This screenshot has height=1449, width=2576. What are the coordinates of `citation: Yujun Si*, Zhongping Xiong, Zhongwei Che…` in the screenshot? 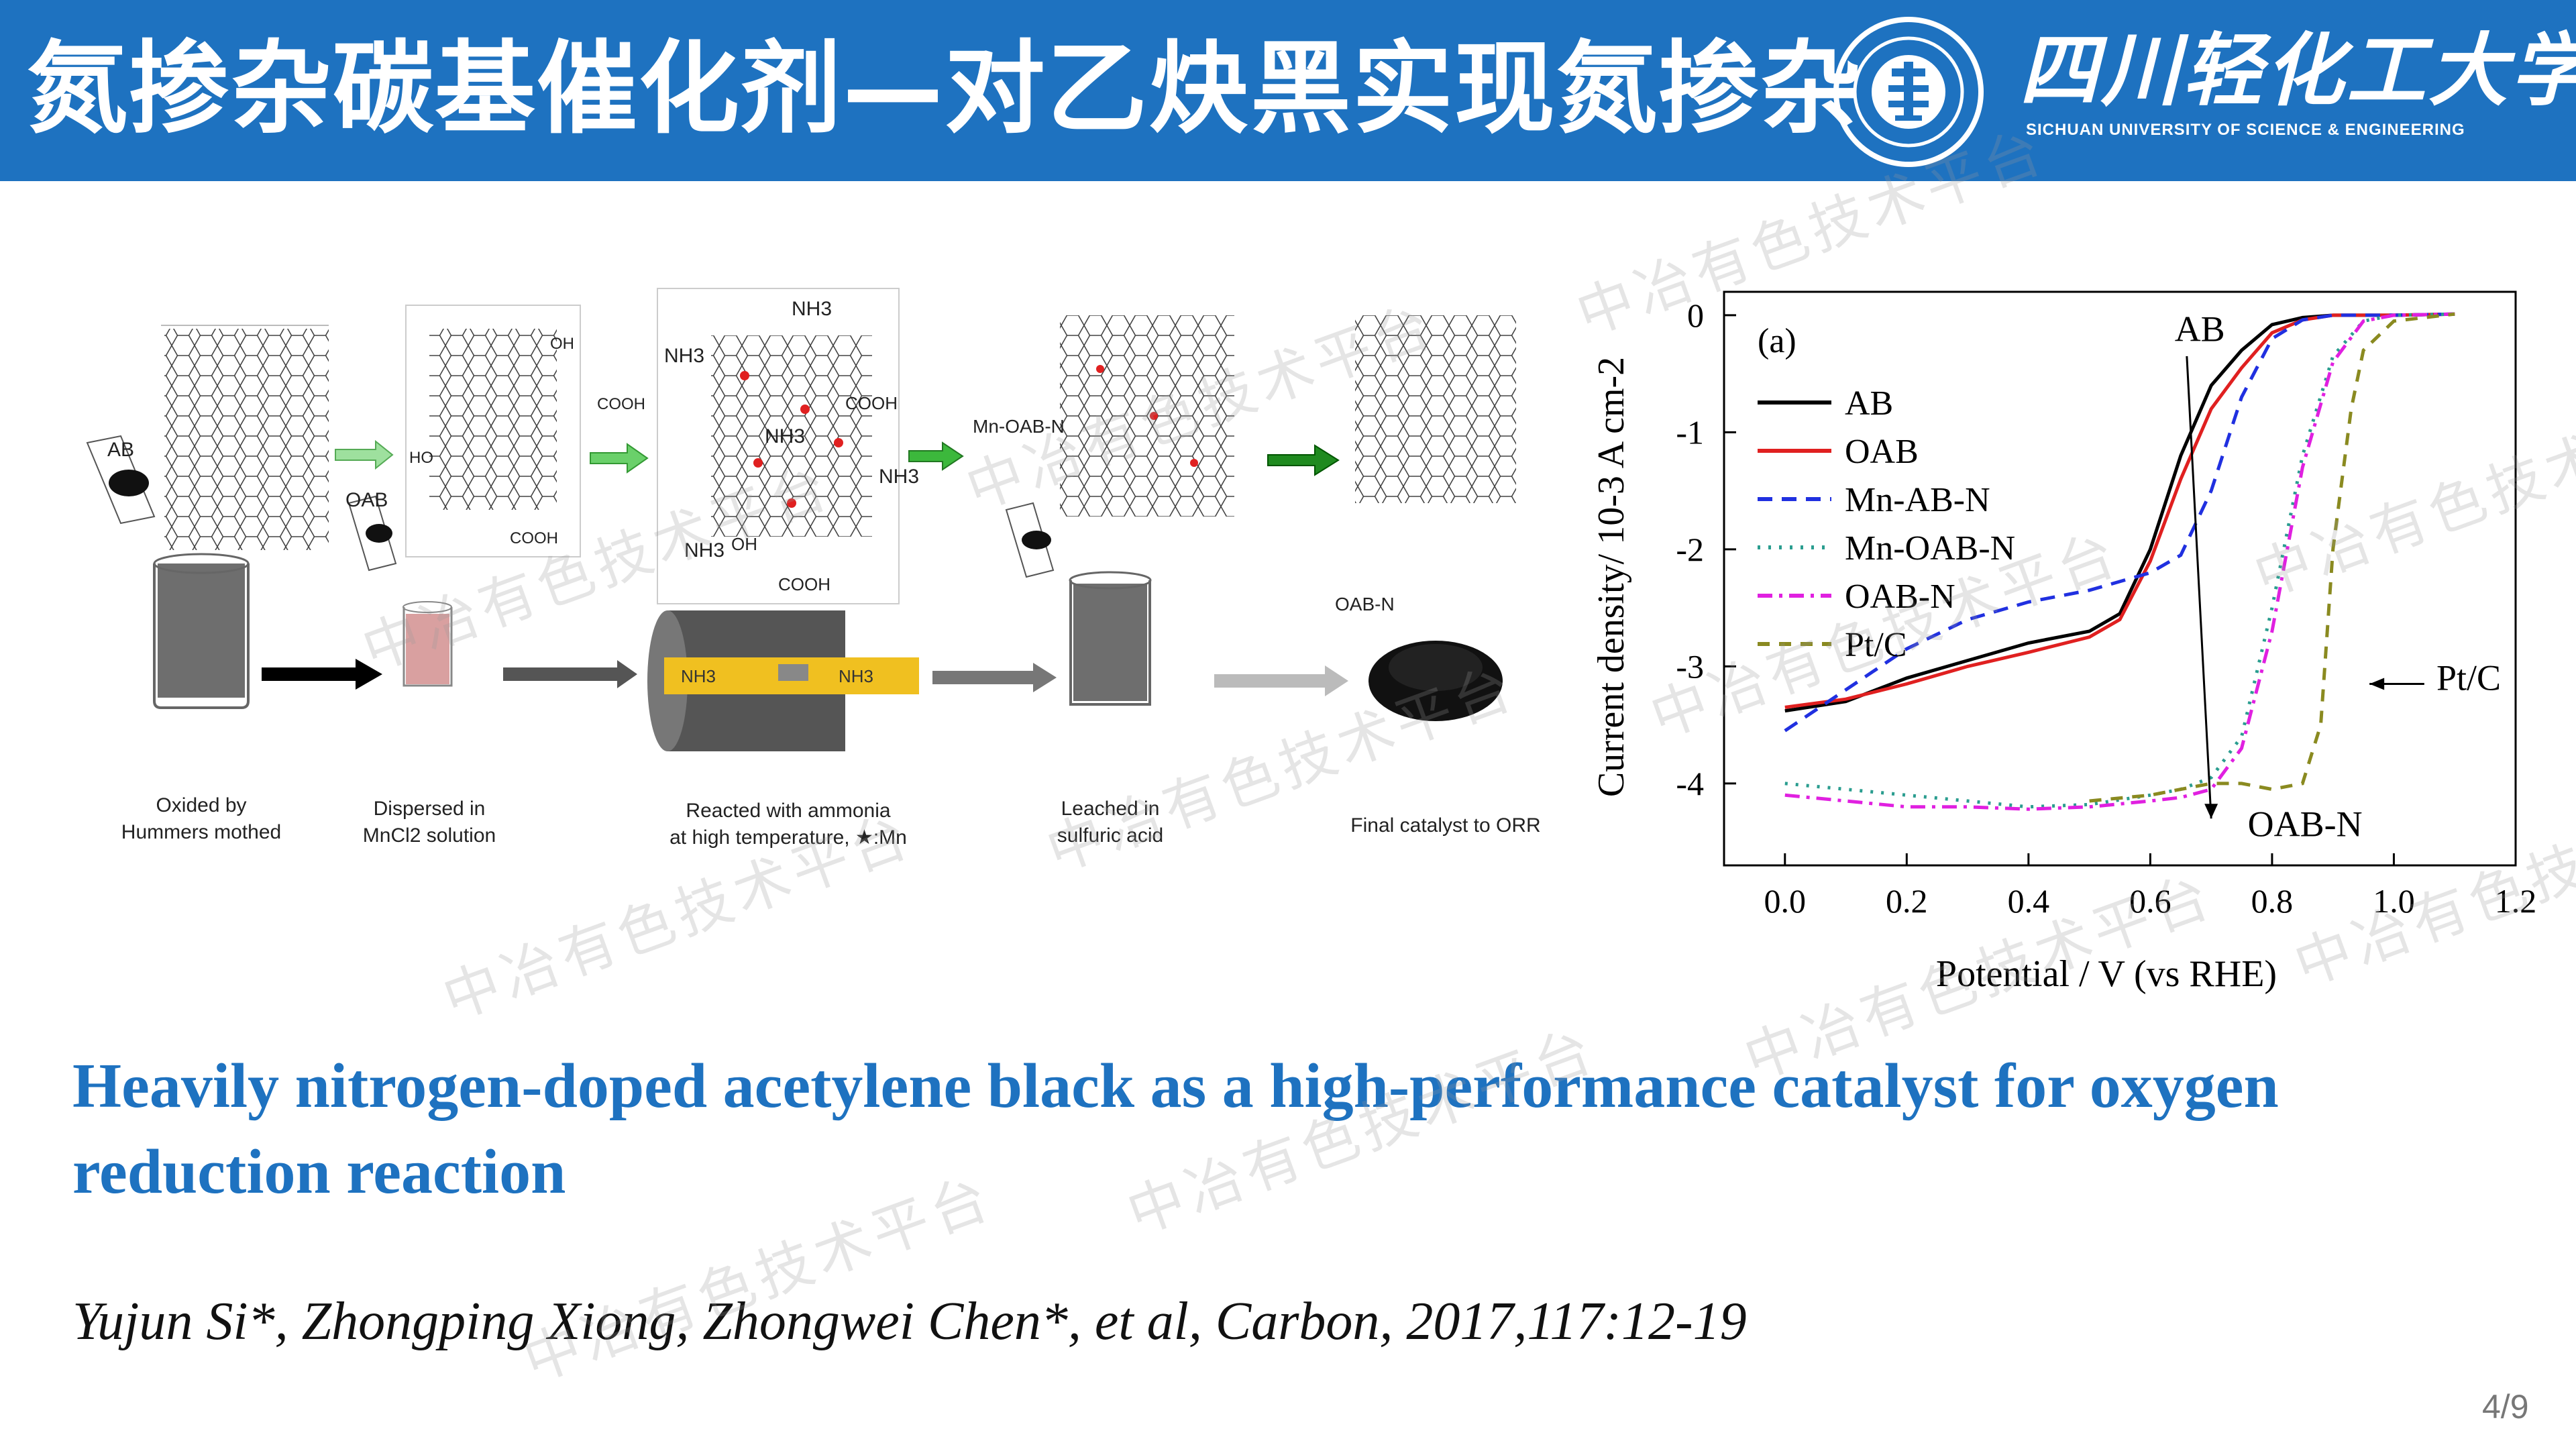 It's located at (909, 1321).